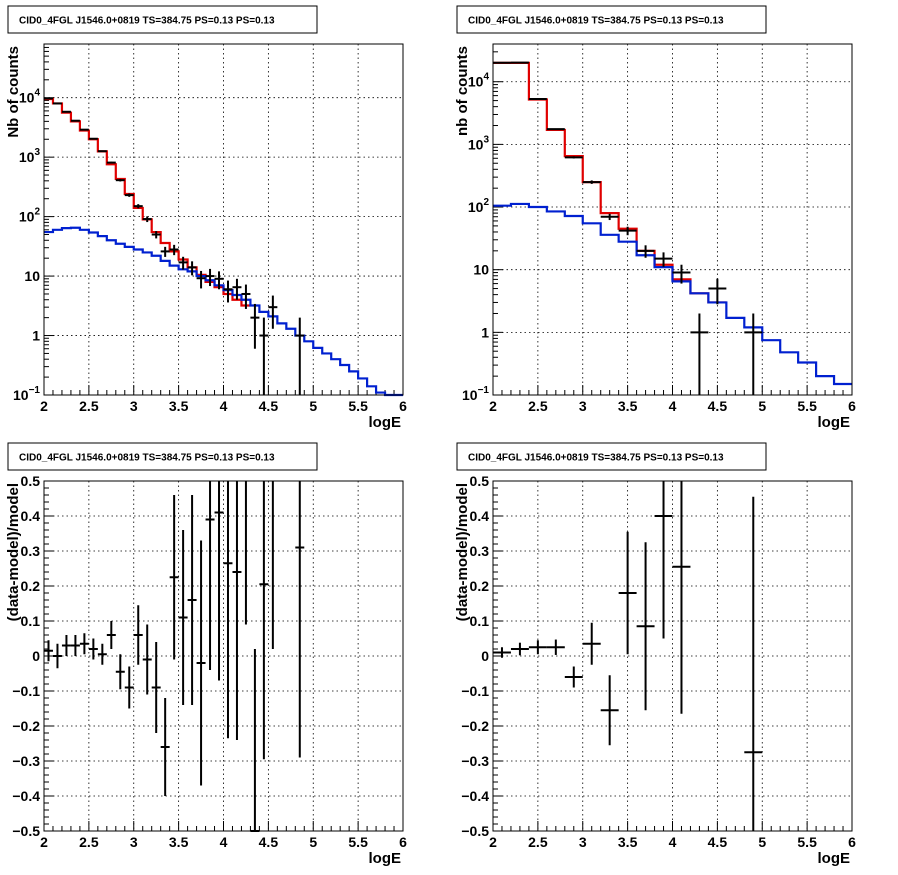  I want to click on y-tick-label: 0.3, so click(31, 551).